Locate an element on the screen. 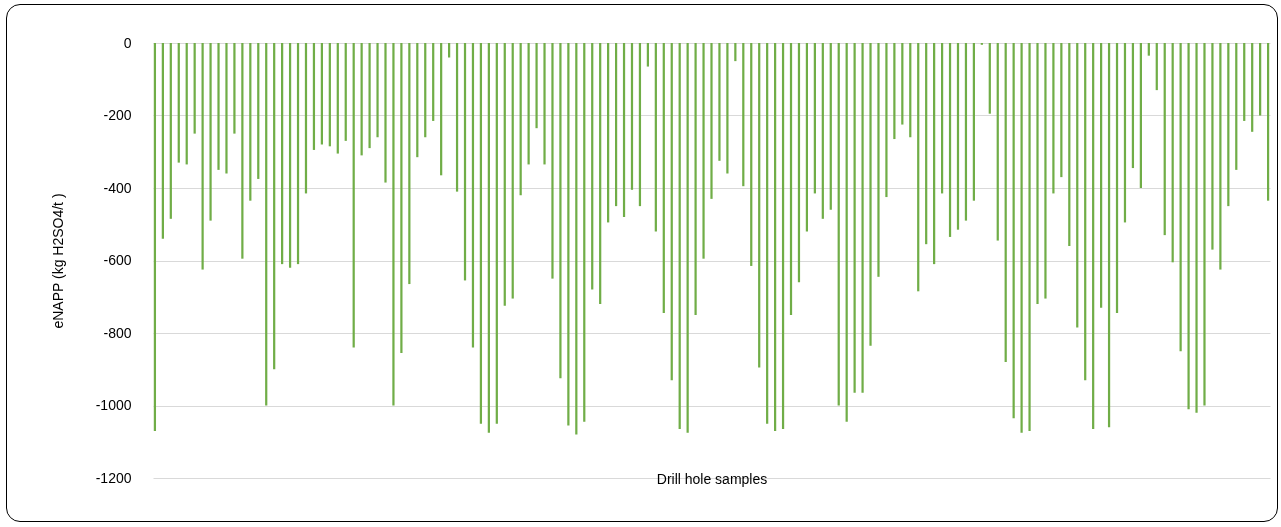 The height and width of the screenshot is (527, 1281). y-axis-title: eNAPP (kg H2SO4/t ) is located at coordinates (57, 261).